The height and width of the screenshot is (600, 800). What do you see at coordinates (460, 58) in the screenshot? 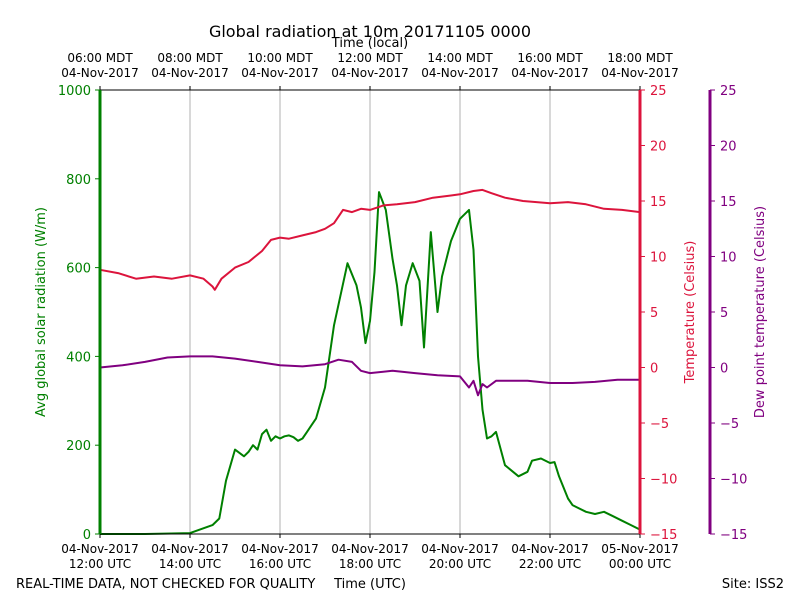
I see `x-tick-label-top-time: 14:00 MDT` at bounding box center [460, 58].